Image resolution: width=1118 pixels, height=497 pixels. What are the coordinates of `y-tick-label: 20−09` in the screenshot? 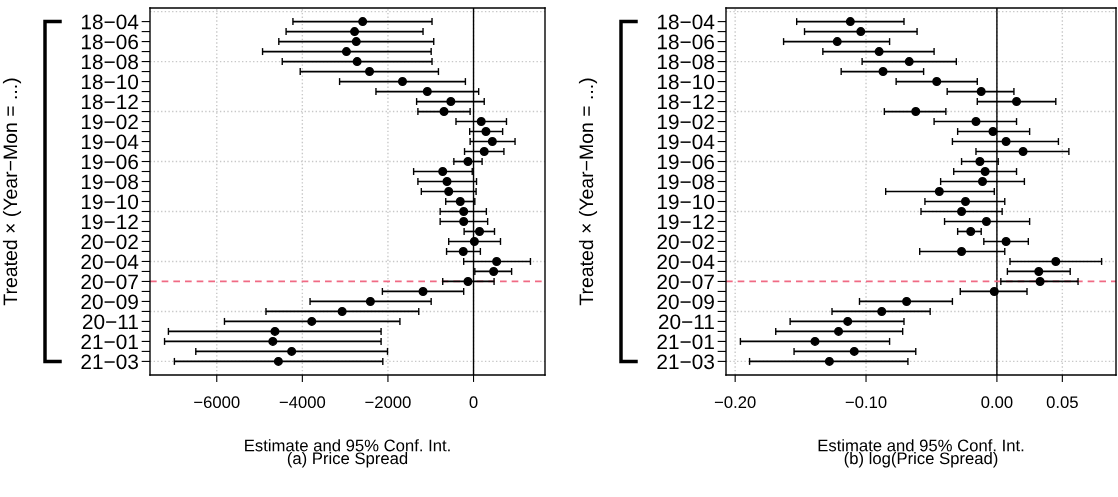 It's located at (109, 302).